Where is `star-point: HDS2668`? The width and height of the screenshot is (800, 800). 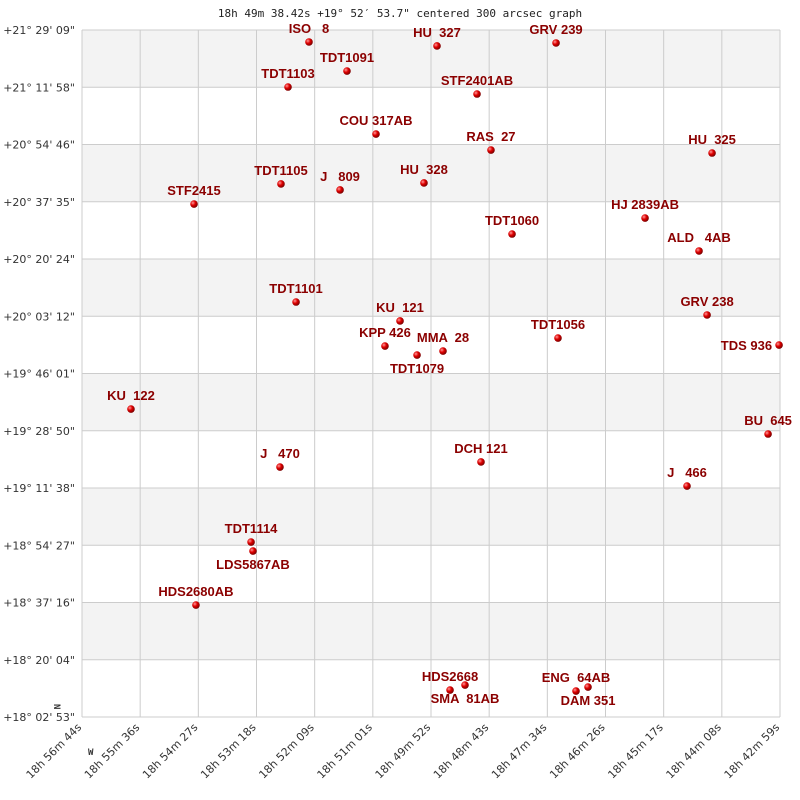 star-point: HDS2668 is located at coordinates (450, 681).